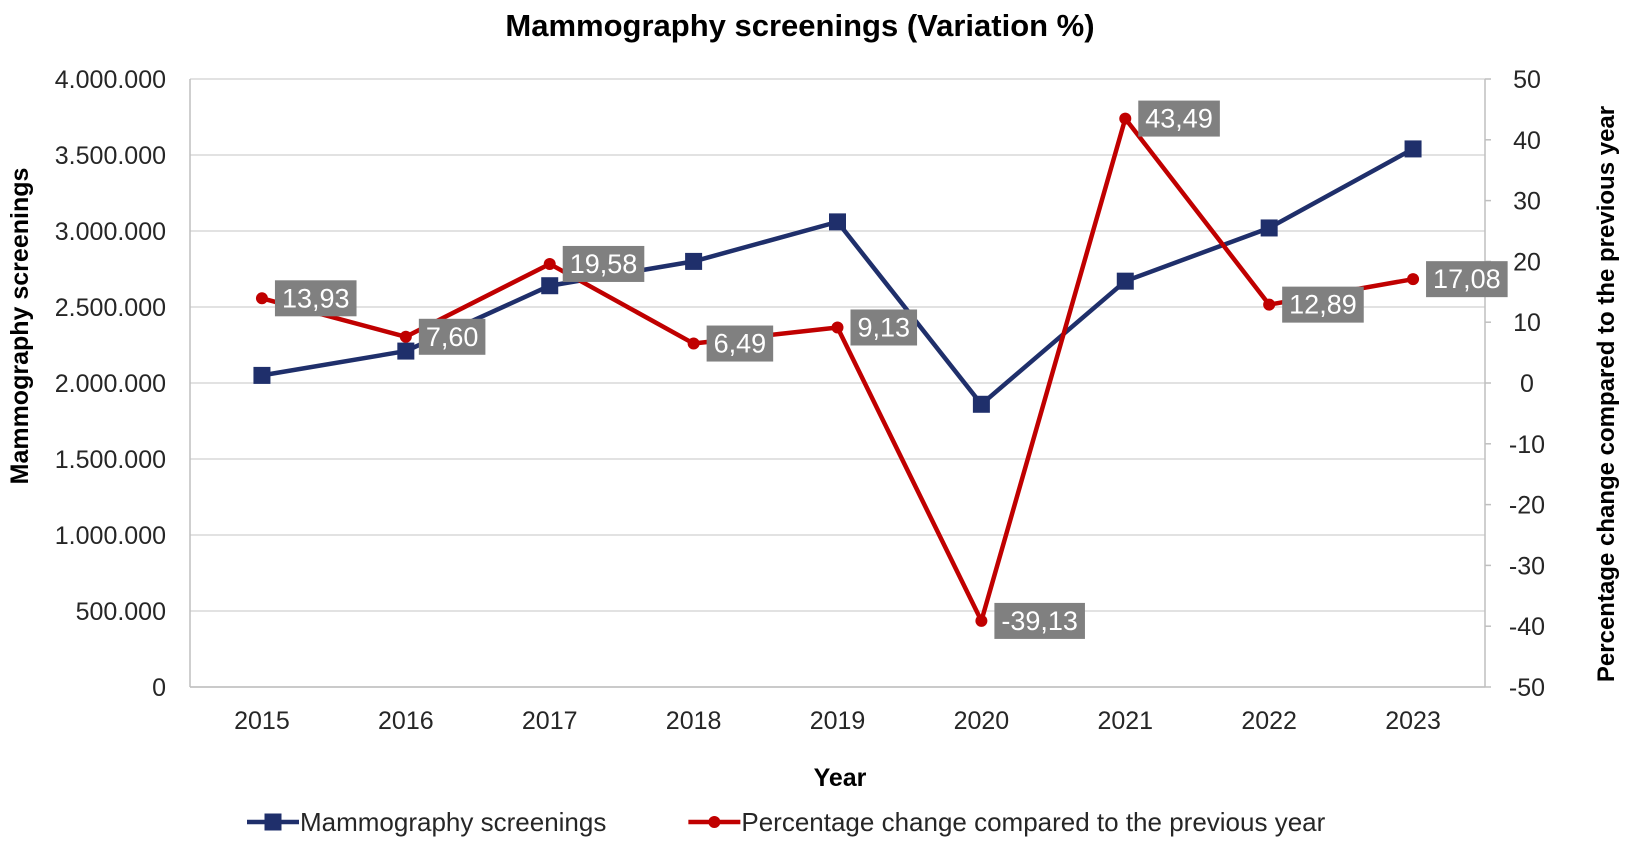 This screenshot has width=1638, height=851. Describe the element at coordinates (20, 326) in the screenshot. I see `y-axis-title: Mammography screenings` at that location.